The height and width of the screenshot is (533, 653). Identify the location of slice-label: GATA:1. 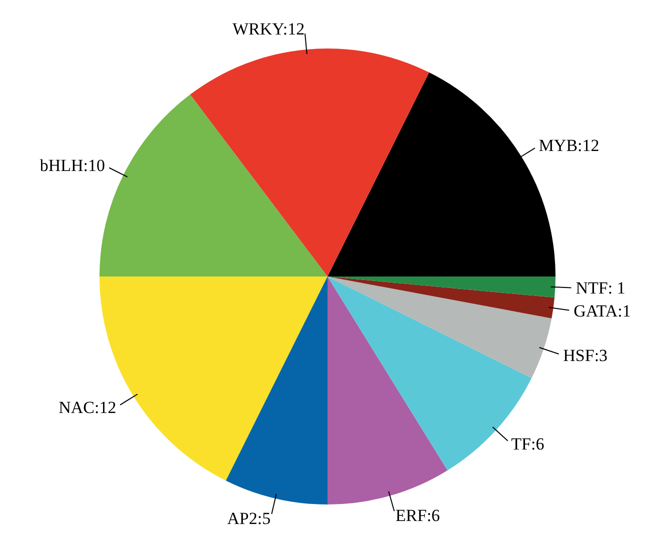
(602, 310).